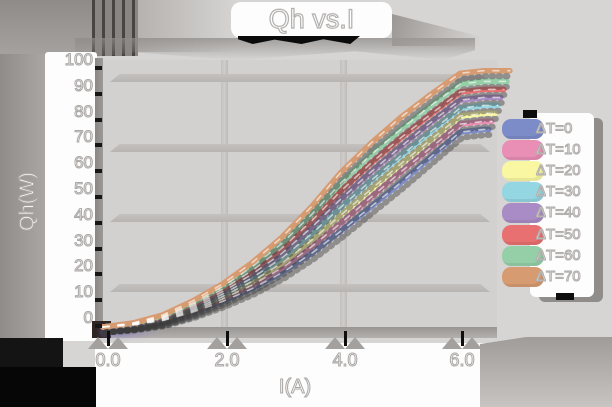  Describe the element at coordinates (299, 40) in the screenshot. I see `title-hard-shadow` at that location.